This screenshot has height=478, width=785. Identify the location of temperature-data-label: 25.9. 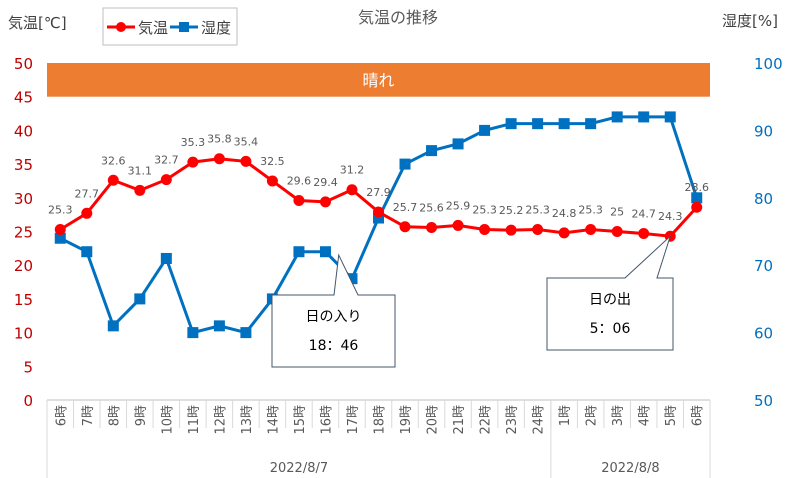
(458, 205).